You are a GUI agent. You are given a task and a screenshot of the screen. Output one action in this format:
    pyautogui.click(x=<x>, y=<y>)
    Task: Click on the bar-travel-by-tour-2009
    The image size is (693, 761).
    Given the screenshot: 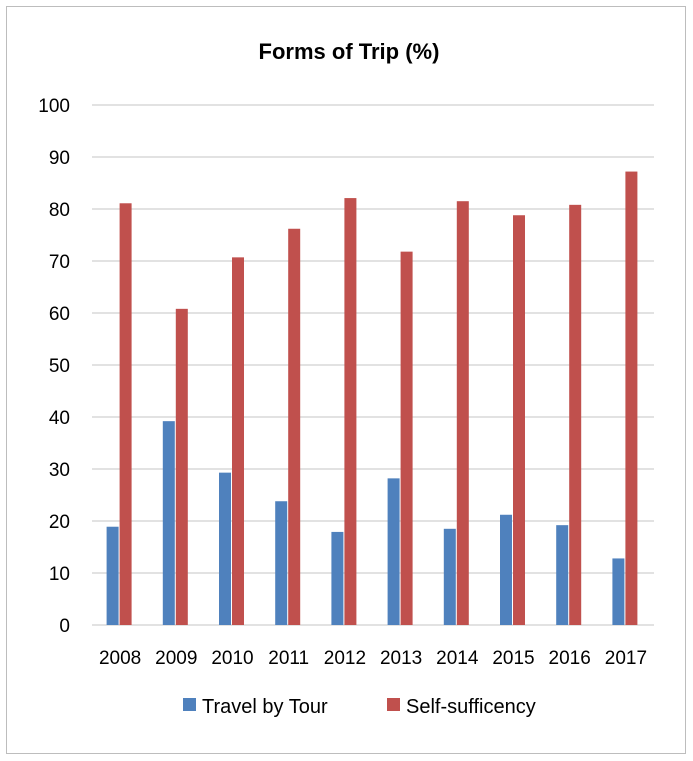 What is the action you would take?
    pyautogui.click(x=168, y=523)
    